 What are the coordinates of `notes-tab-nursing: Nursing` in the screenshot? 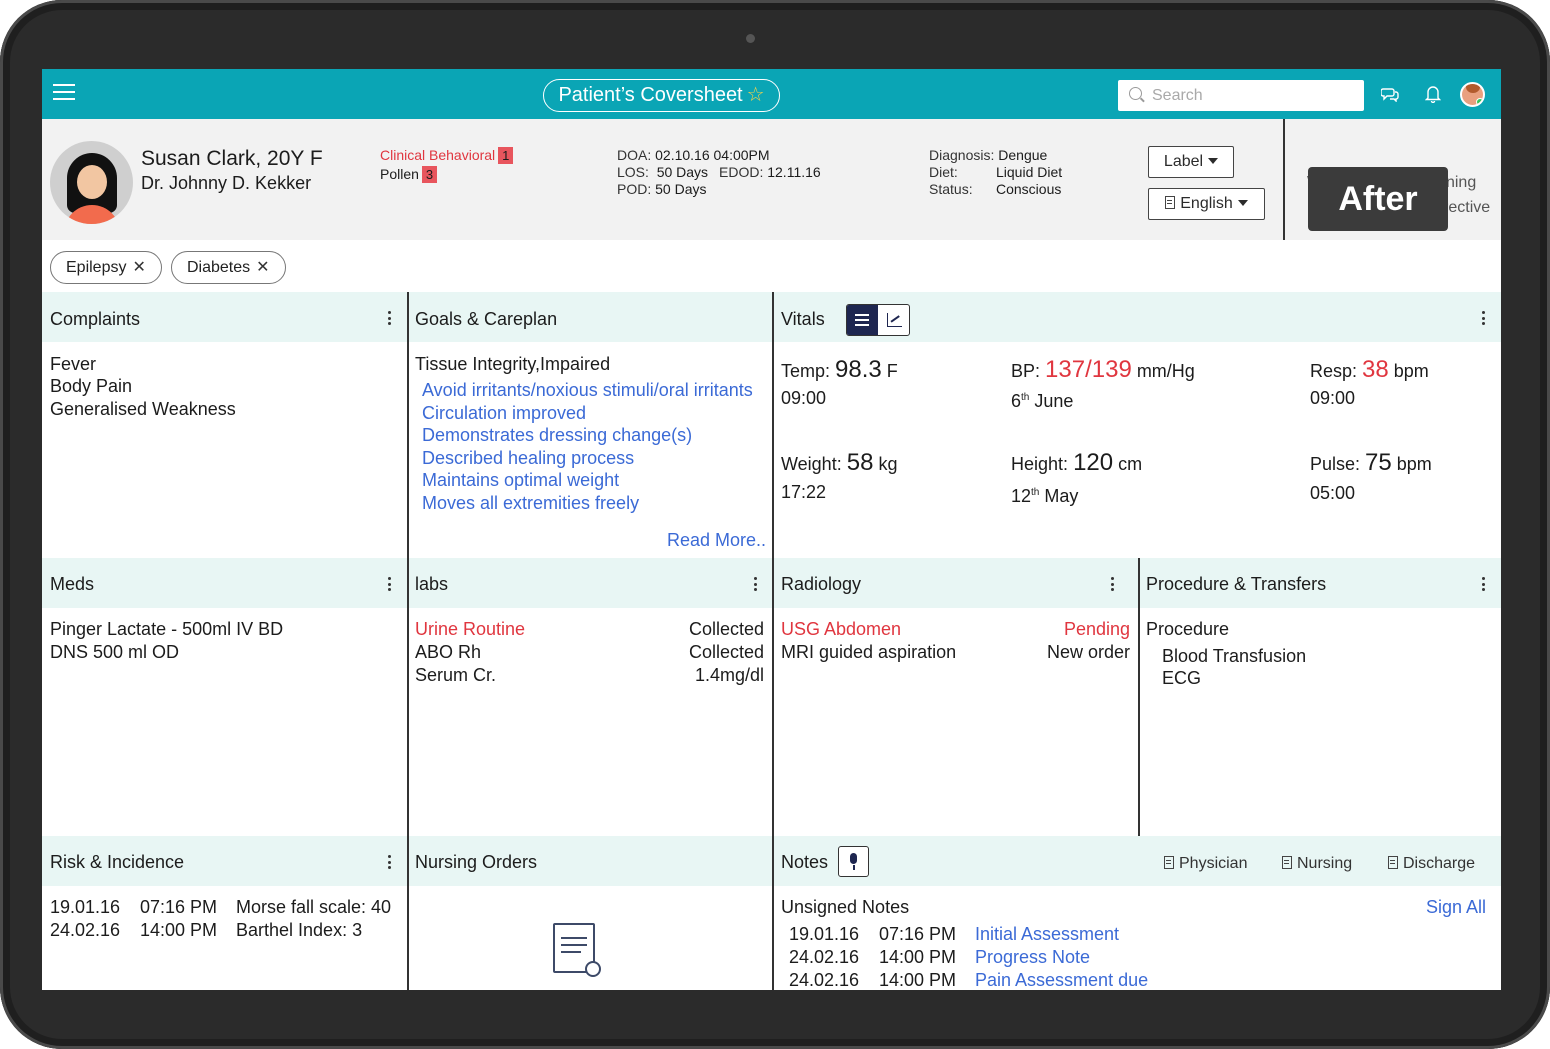 It's located at (1317, 864).